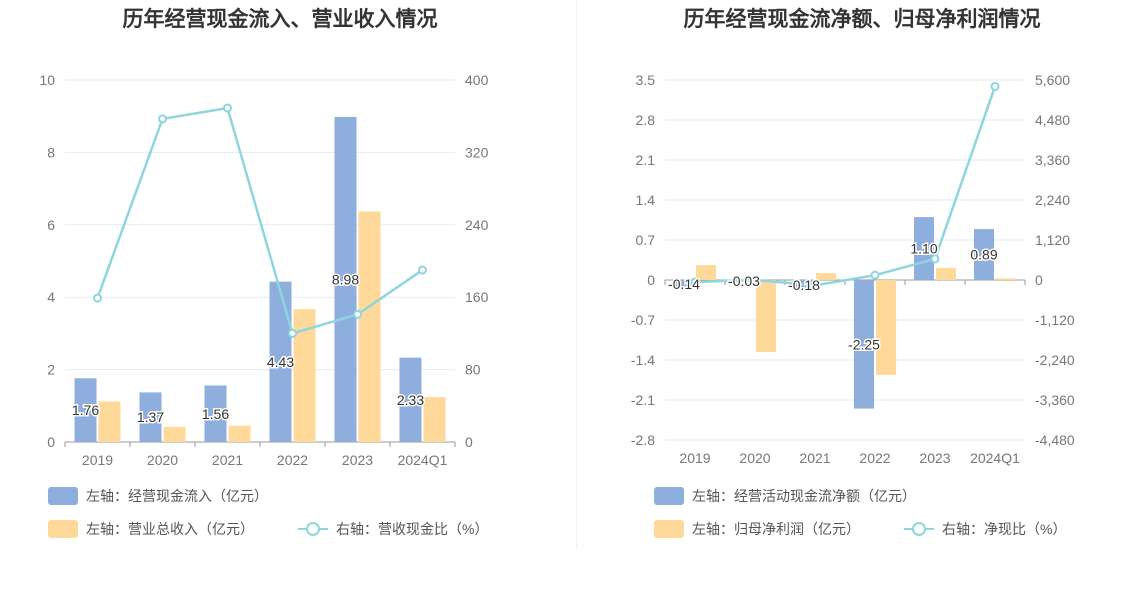  I want to click on legend-label-line: 右轴：净现比（%）, so click(1004, 529).